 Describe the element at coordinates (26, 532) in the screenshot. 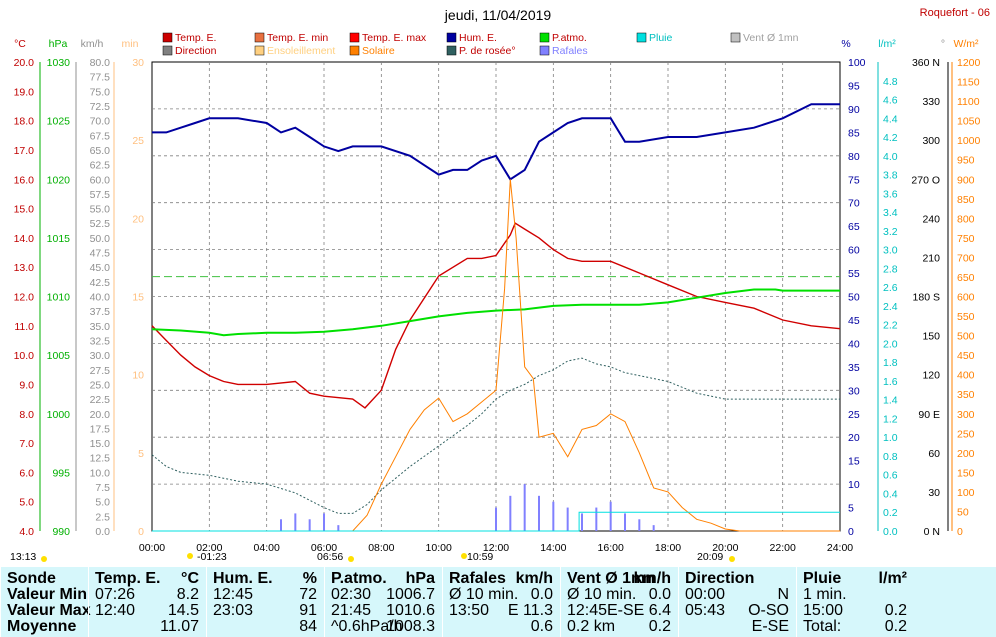

I see `temp-tick: 4.0` at that location.